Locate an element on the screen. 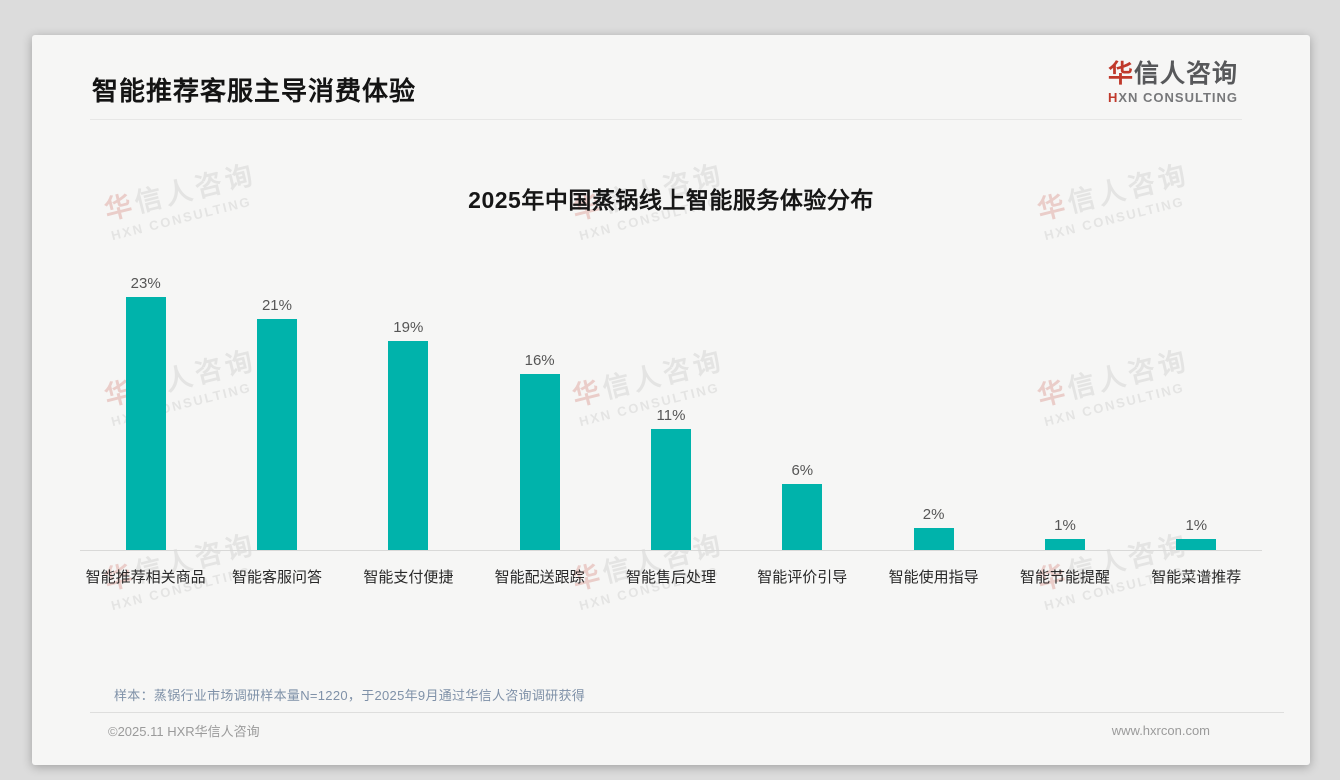 Image resolution: width=1340 pixels, height=780 pixels. bar-value-label: 23% is located at coordinates (145, 283).